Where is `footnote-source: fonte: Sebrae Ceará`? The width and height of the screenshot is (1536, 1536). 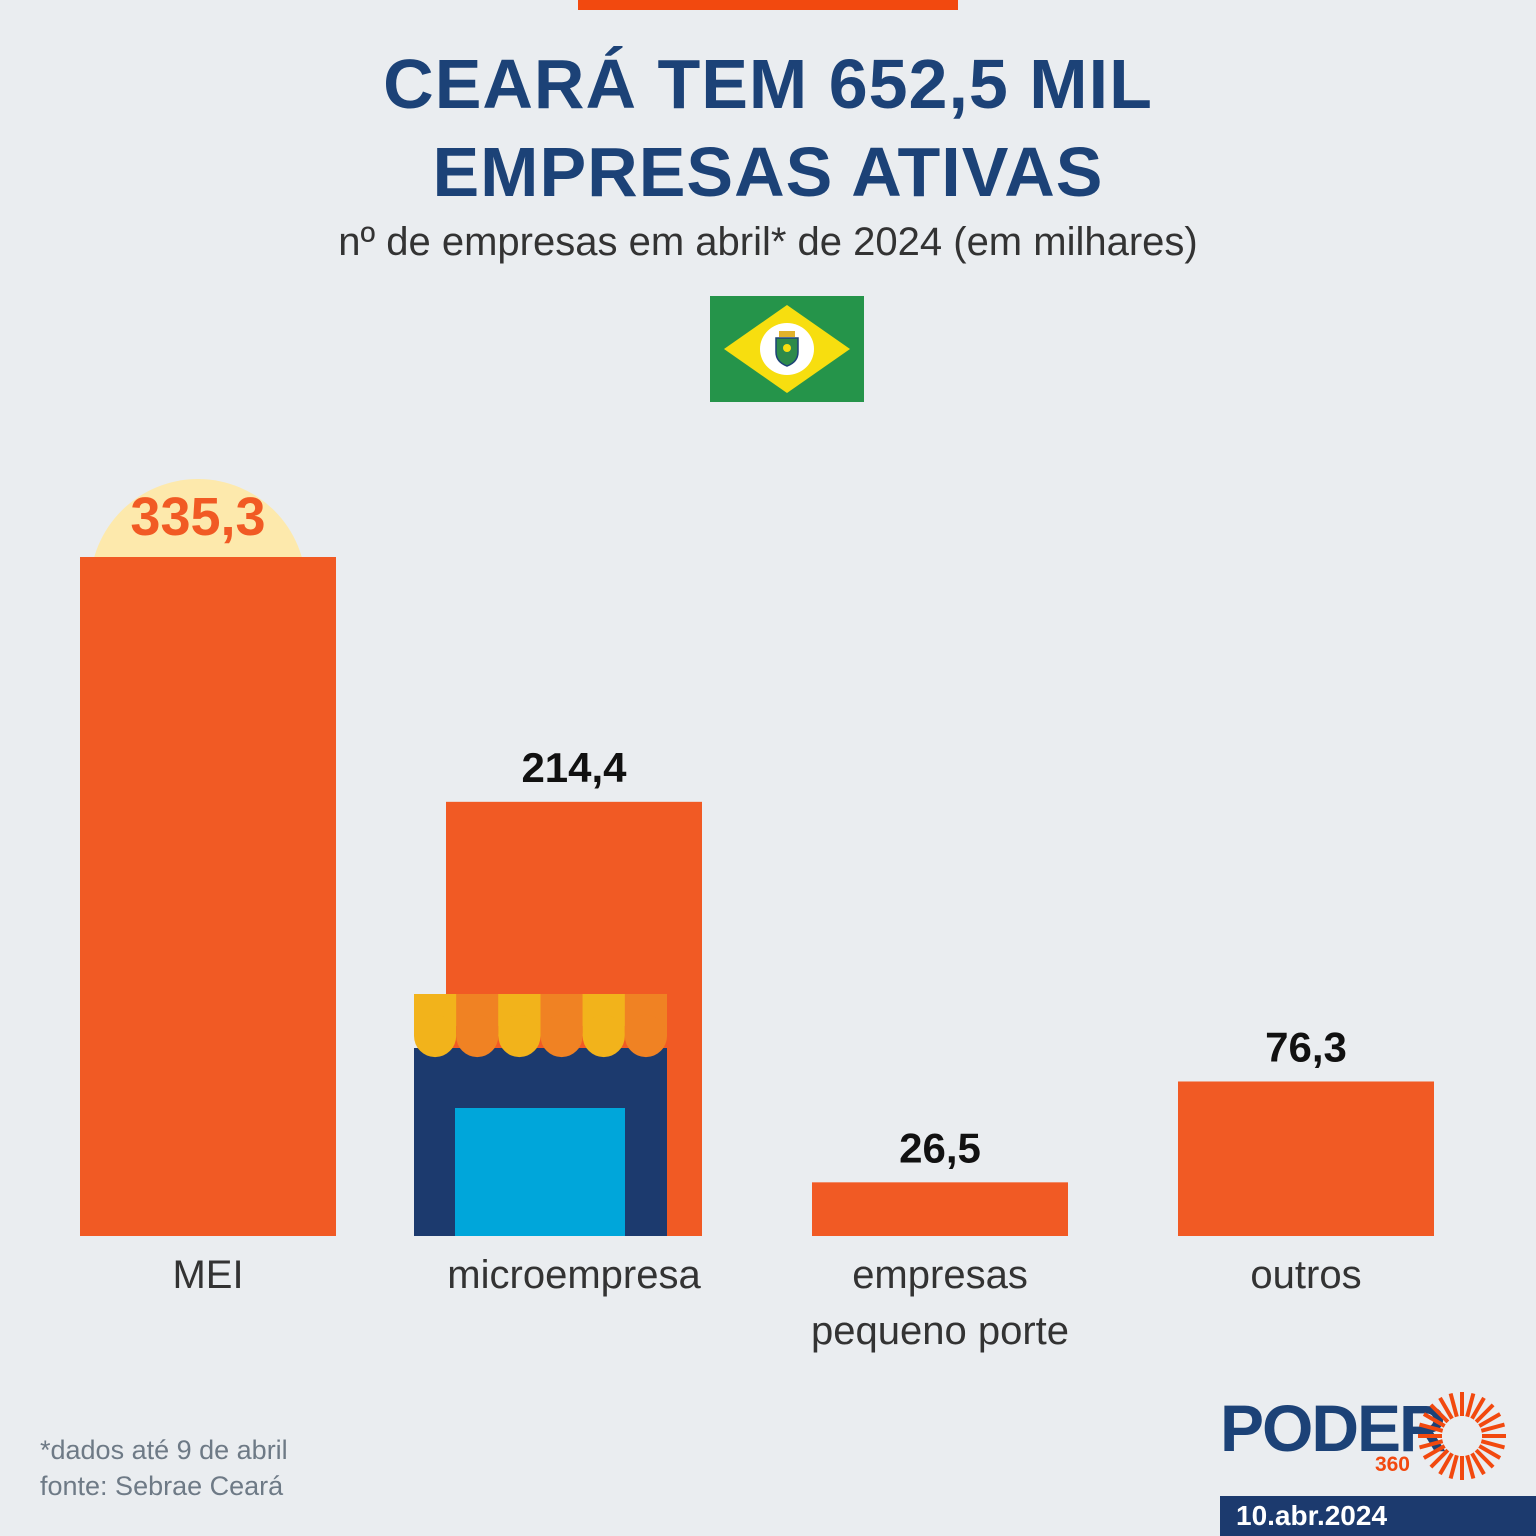
footnote-source: fonte: Sebrae Ceará is located at coordinates (162, 1486).